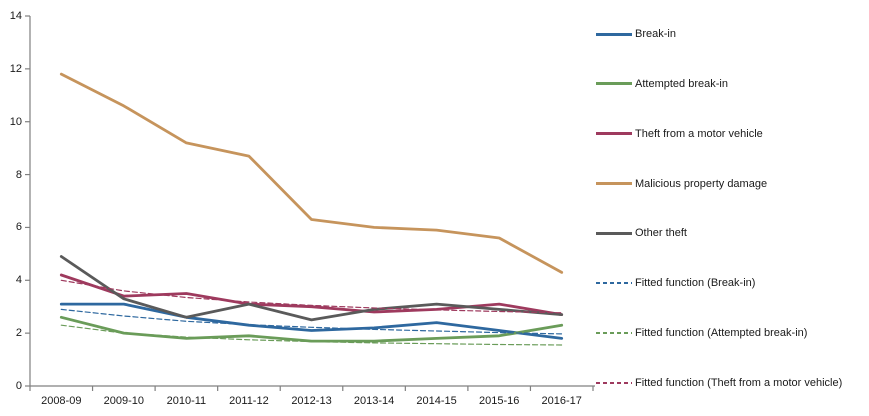 Image resolution: width=869 pixels, height=416 pixels. I want to click on legend-item-malicious-property-damage: Malicious property damage, so click(681, 184).